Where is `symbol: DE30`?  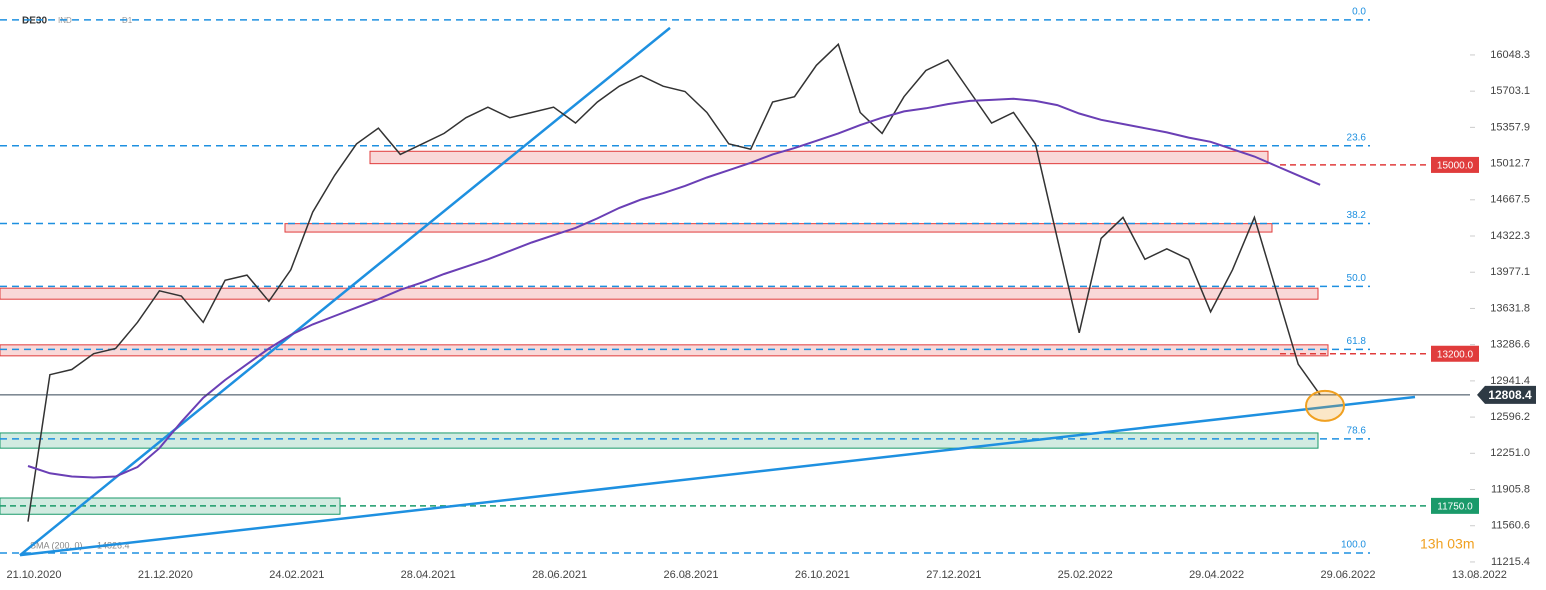 symbol: DE30 is located at coordinates (34, 21).